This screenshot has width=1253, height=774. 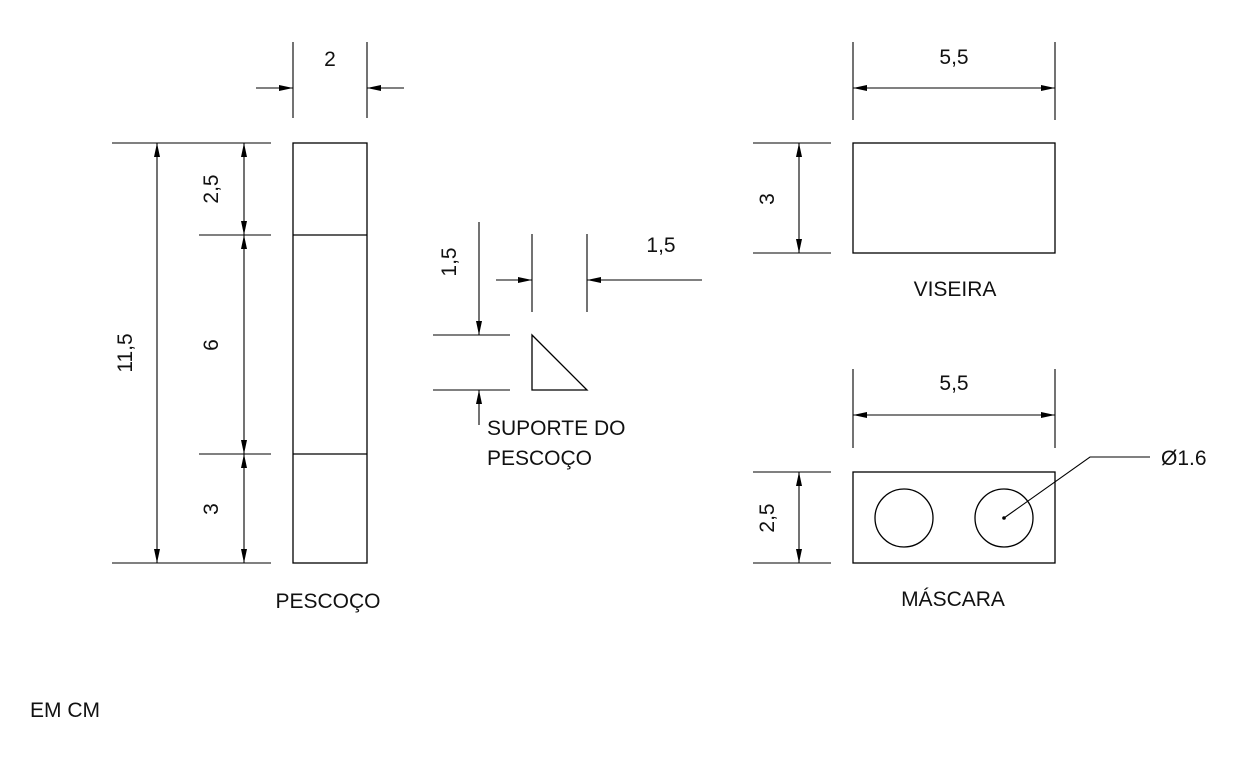 I want to click on pescoco-body, so click(x=330, y=353).